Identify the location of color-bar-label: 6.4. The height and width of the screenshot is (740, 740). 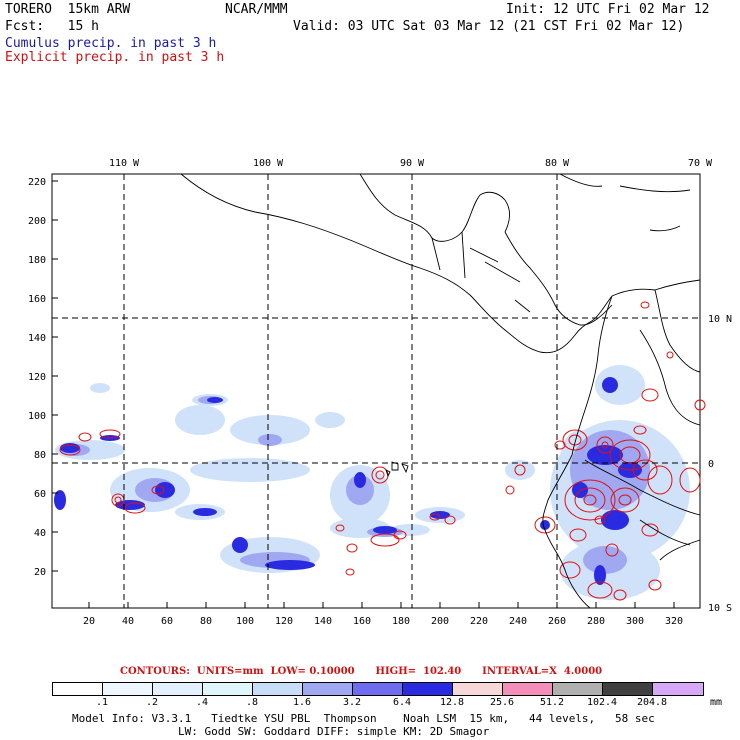
(402, 702).